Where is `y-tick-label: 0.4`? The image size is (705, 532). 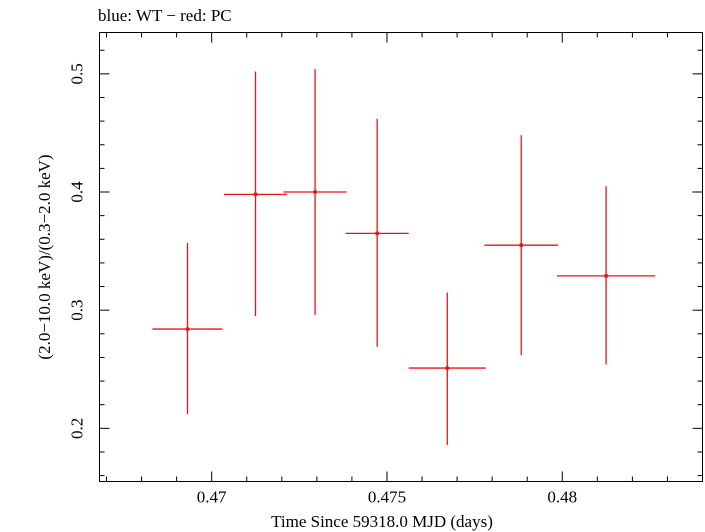 y-tick-label: 0.4 is located at coordinates (77, 192).